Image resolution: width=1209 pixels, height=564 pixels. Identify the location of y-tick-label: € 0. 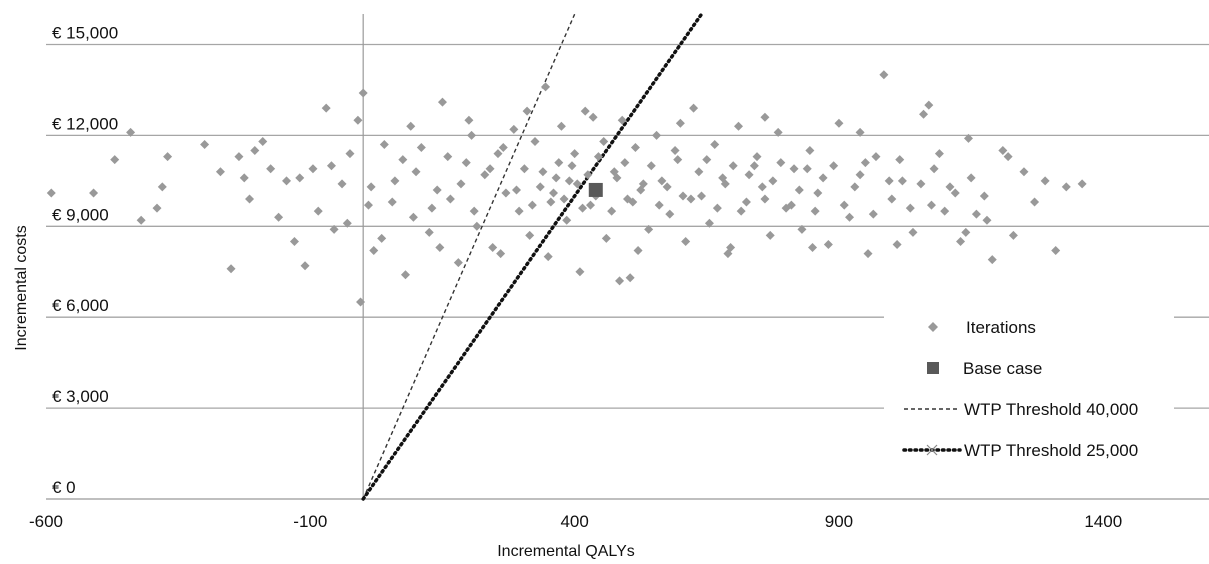
(64, 487).